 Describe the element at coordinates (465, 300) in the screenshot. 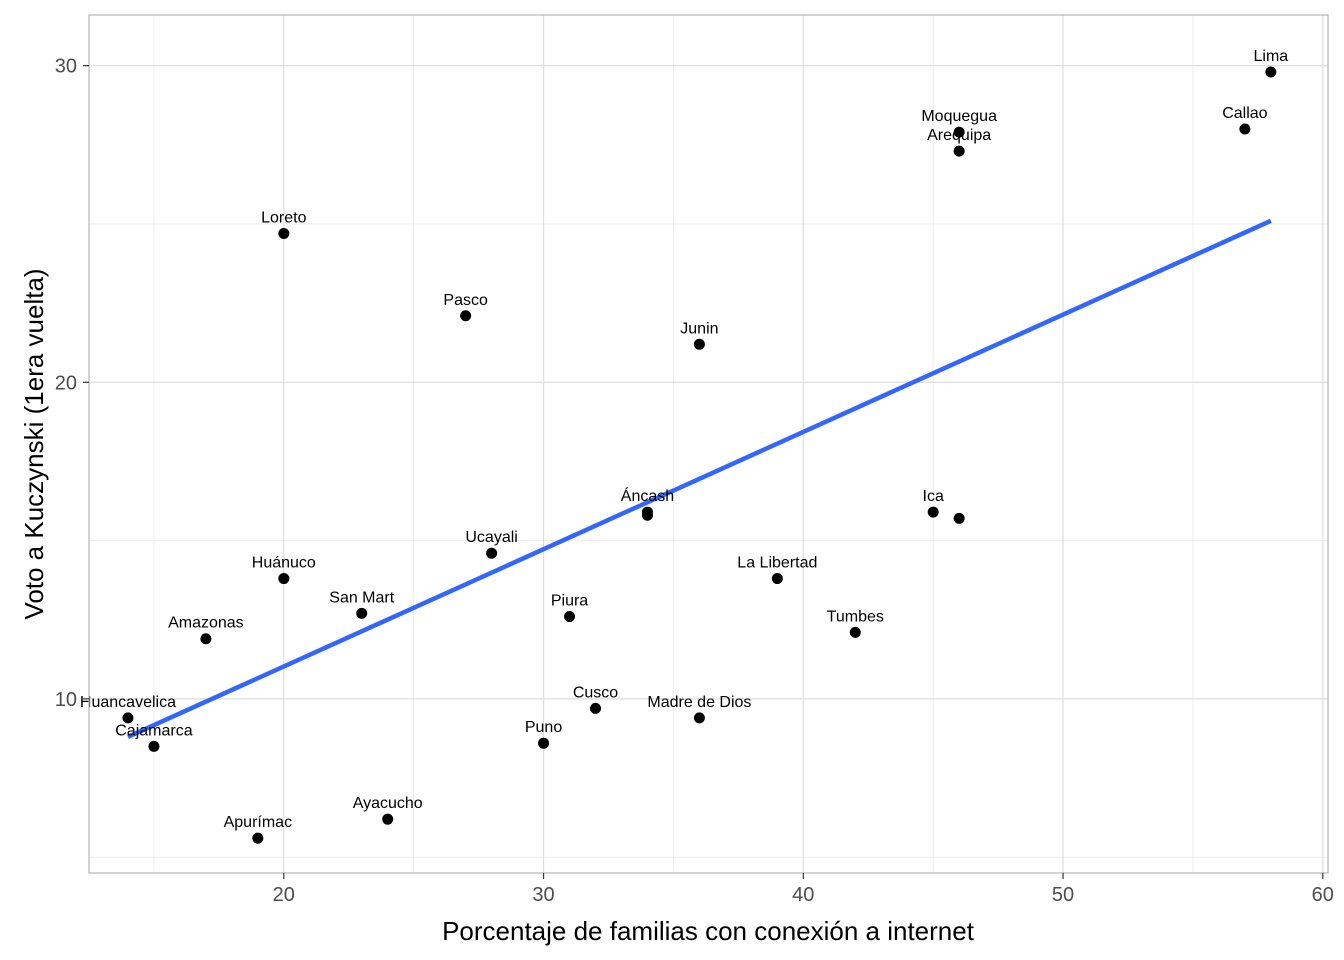

I see `point-label: Pasco` at that location.